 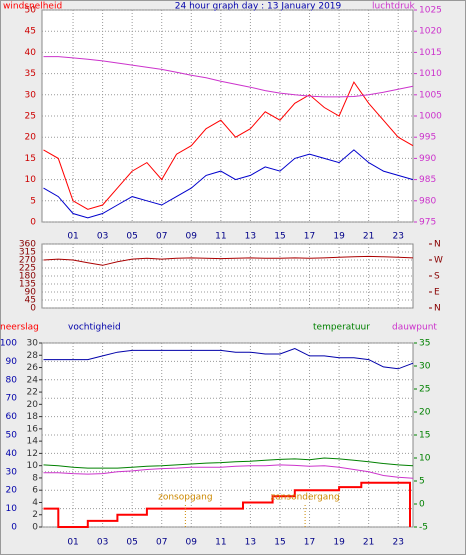 What do you see at coordinates (424, 344) in the screenshot?
I see `y3-tick-label: 35` at bounding box center [424, 344].